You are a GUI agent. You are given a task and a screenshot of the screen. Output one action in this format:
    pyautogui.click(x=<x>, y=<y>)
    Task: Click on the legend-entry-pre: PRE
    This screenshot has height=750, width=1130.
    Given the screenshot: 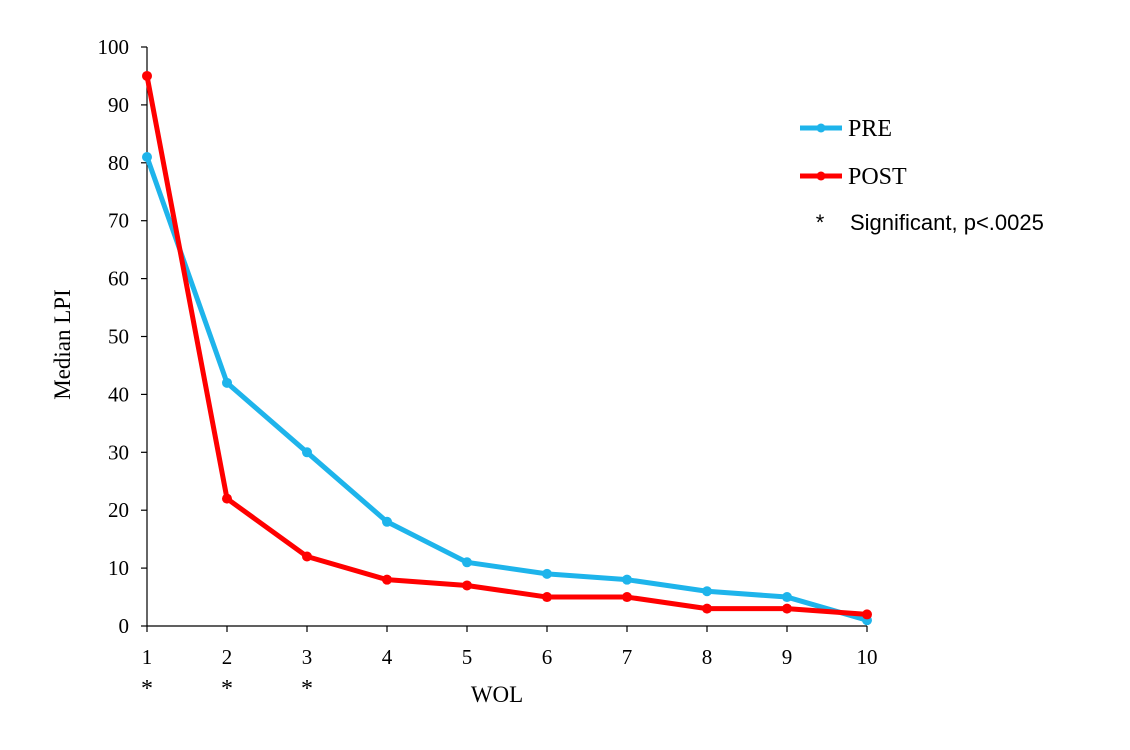 What is the action you would take?
    pyautogui.click(x=846, y=129)
    